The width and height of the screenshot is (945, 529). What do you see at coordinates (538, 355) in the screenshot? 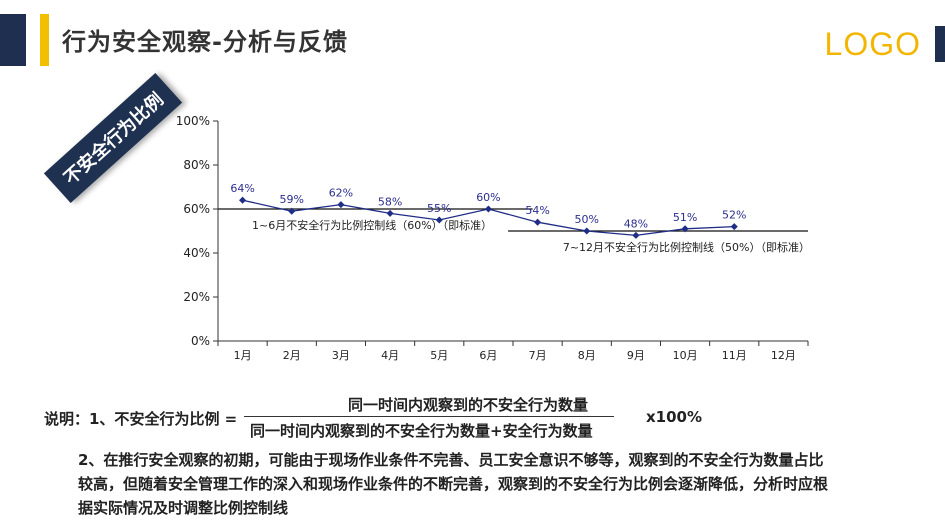
I see `x-tick-label: 7月` at bounding box center [538, 355].